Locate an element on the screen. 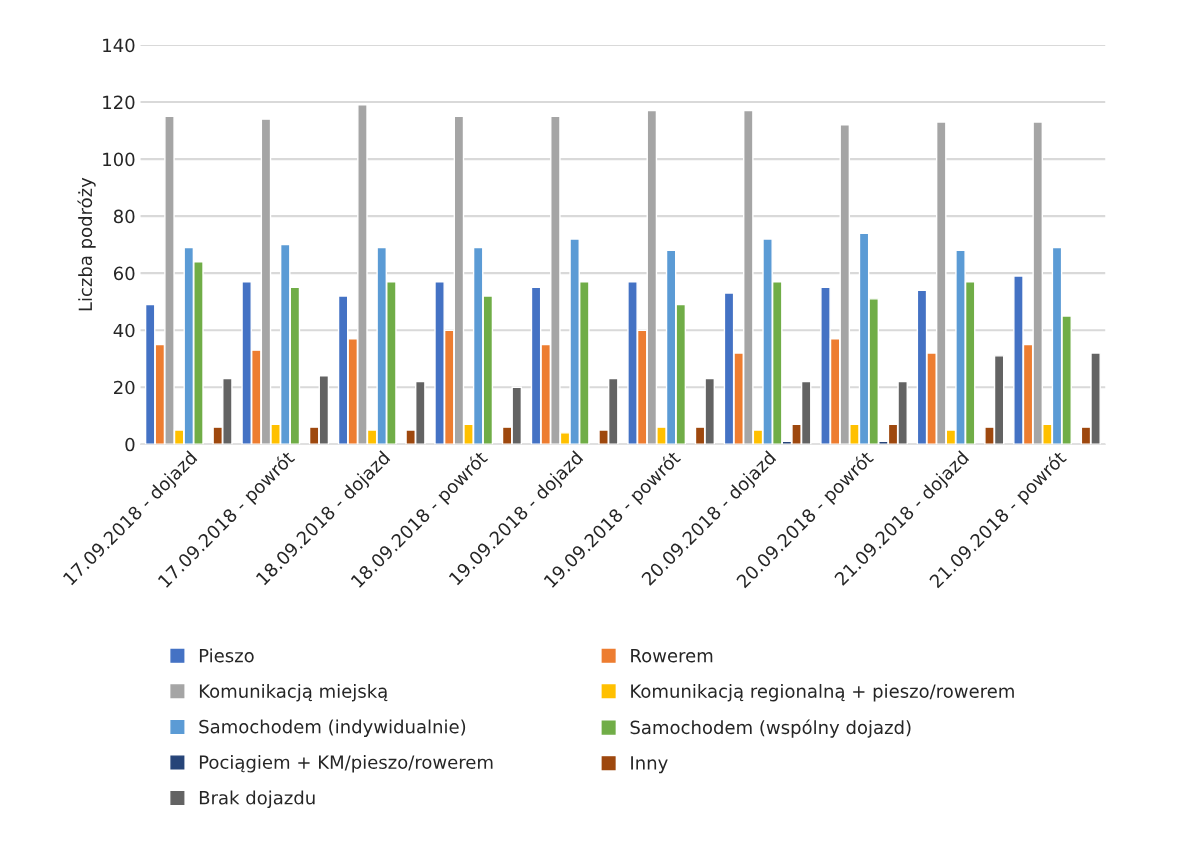  y-tick-label: 40 is located at coordinates (124, 330).